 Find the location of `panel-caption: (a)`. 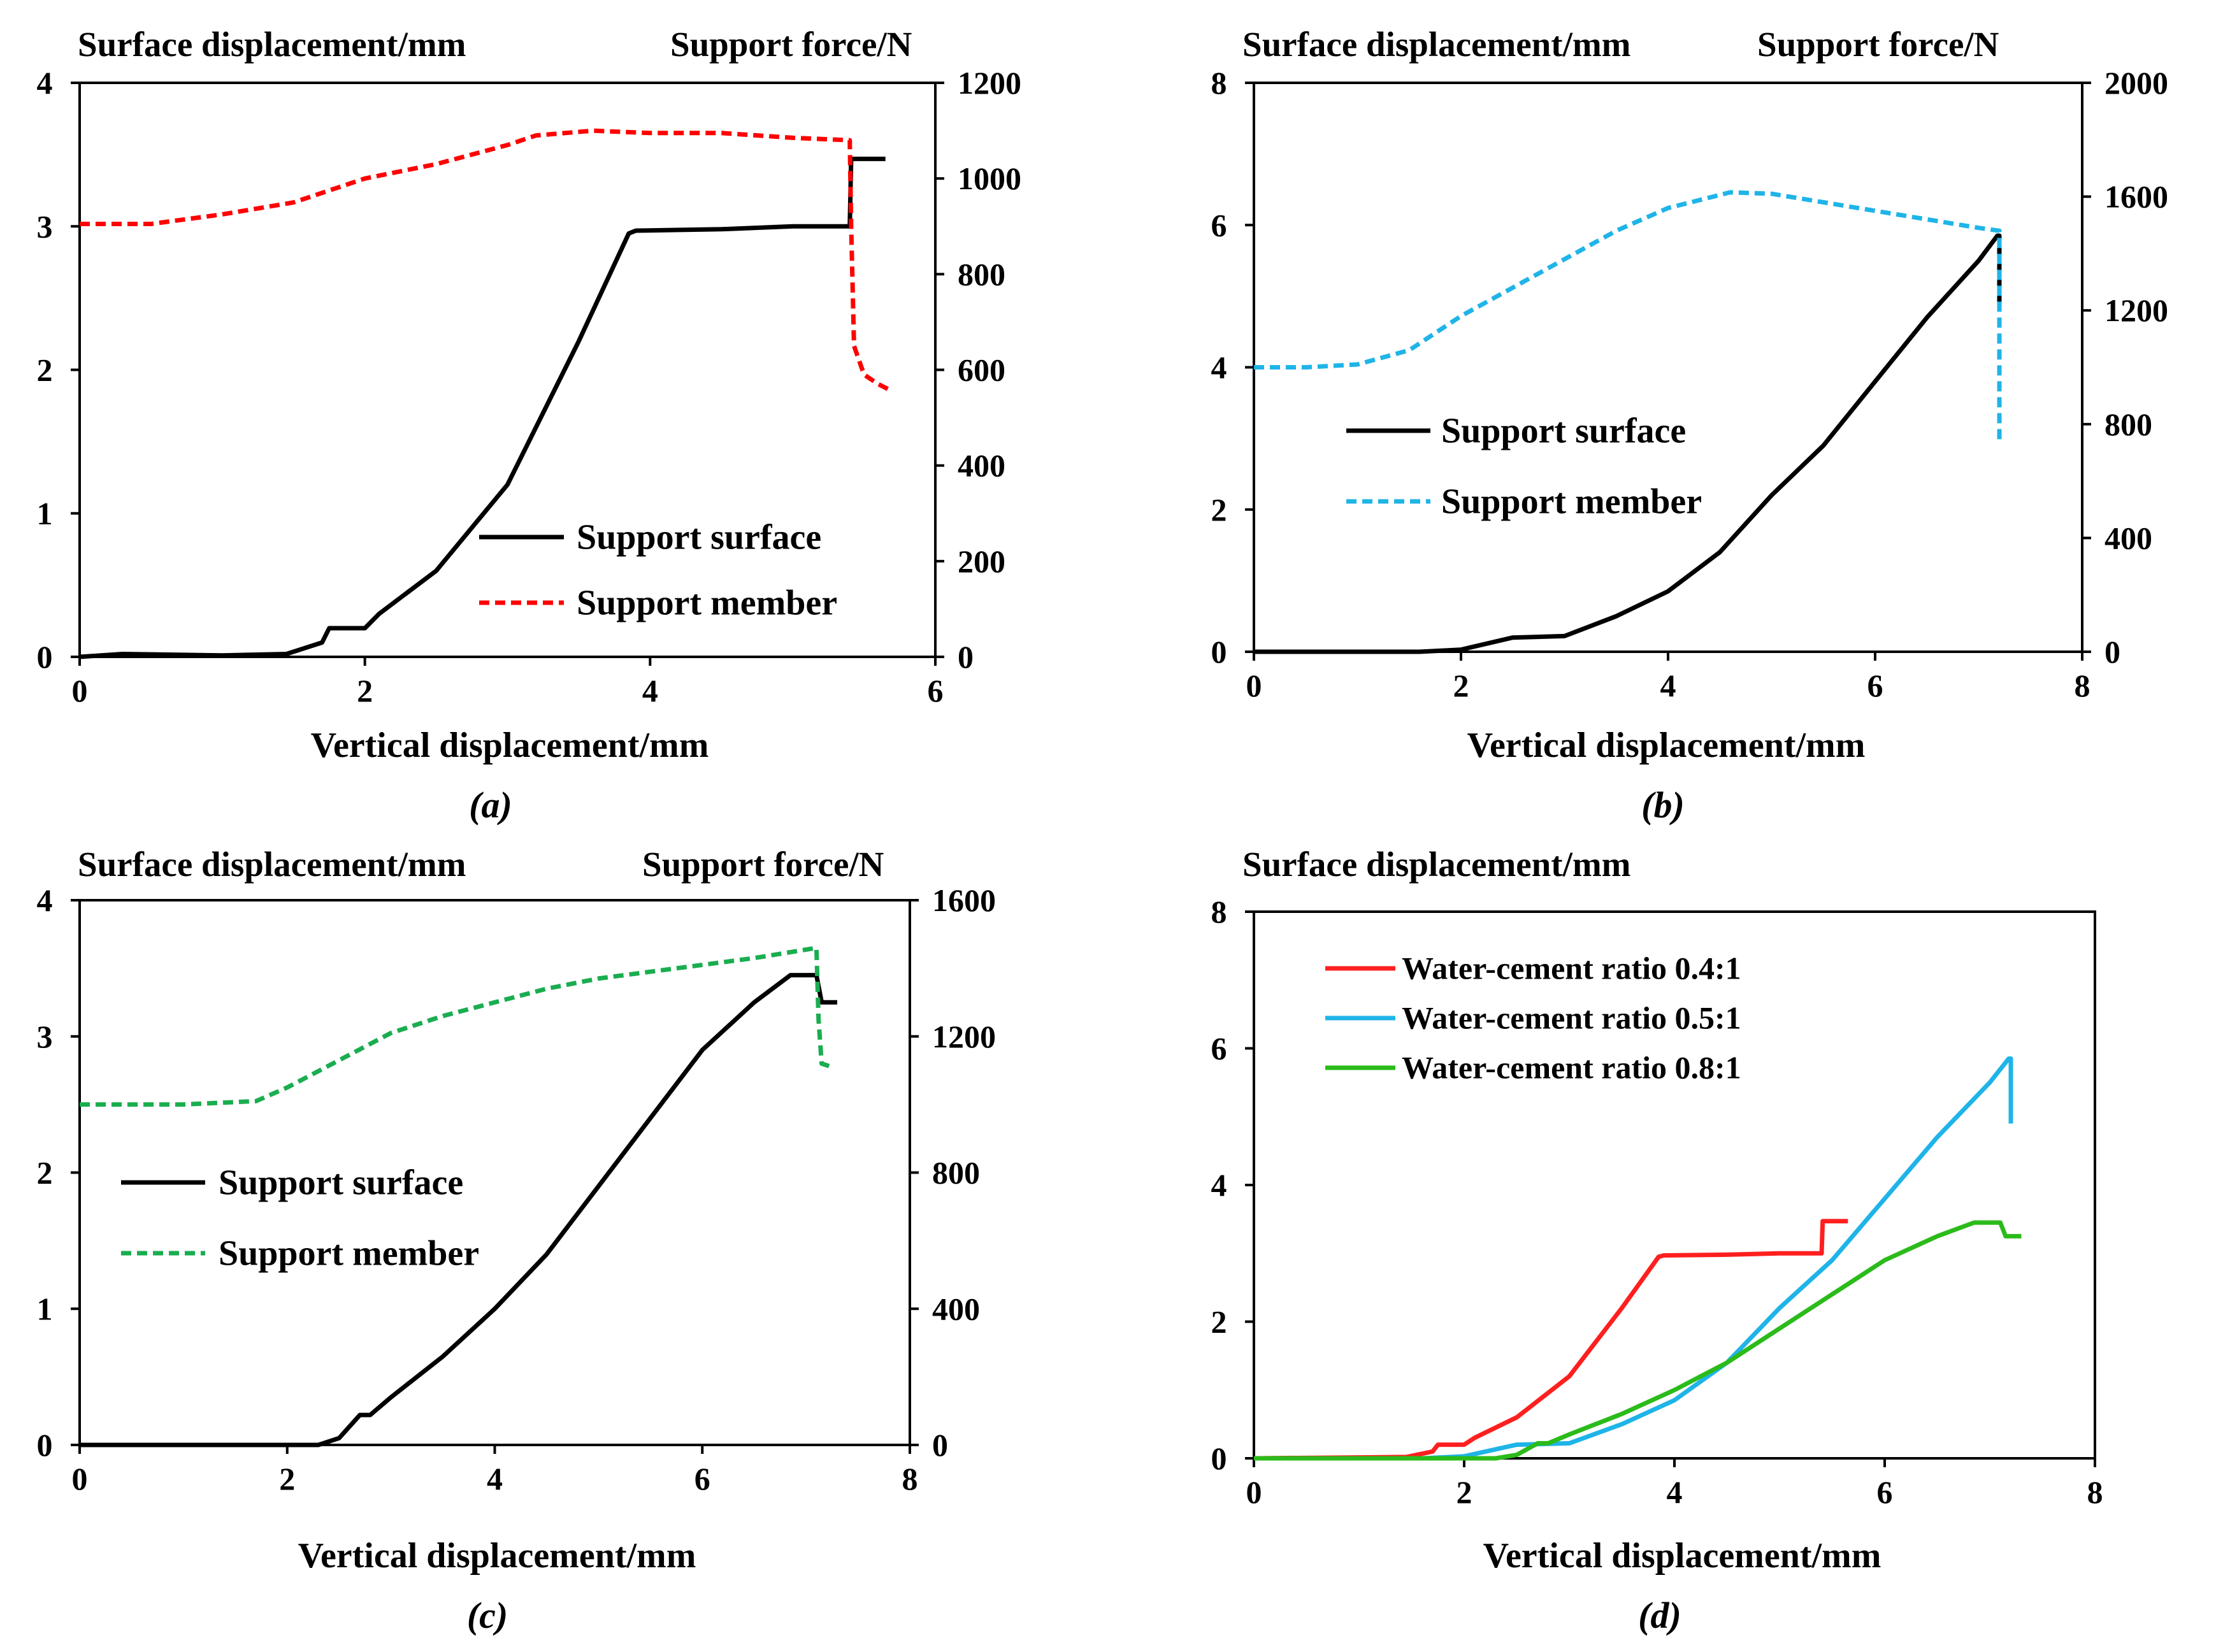

panel-caption: (a) is located at coordinates (490, 805).